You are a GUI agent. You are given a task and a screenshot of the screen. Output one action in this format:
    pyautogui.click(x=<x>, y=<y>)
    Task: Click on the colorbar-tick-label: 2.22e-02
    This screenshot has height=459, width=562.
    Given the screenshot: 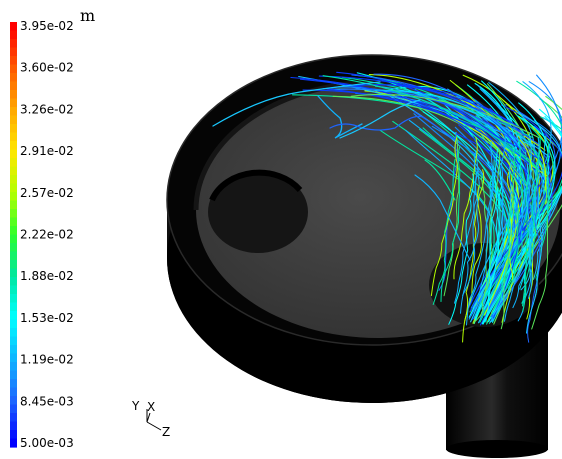 What is the action you would take?
    pyautogui.click(x=47, y=235)
    